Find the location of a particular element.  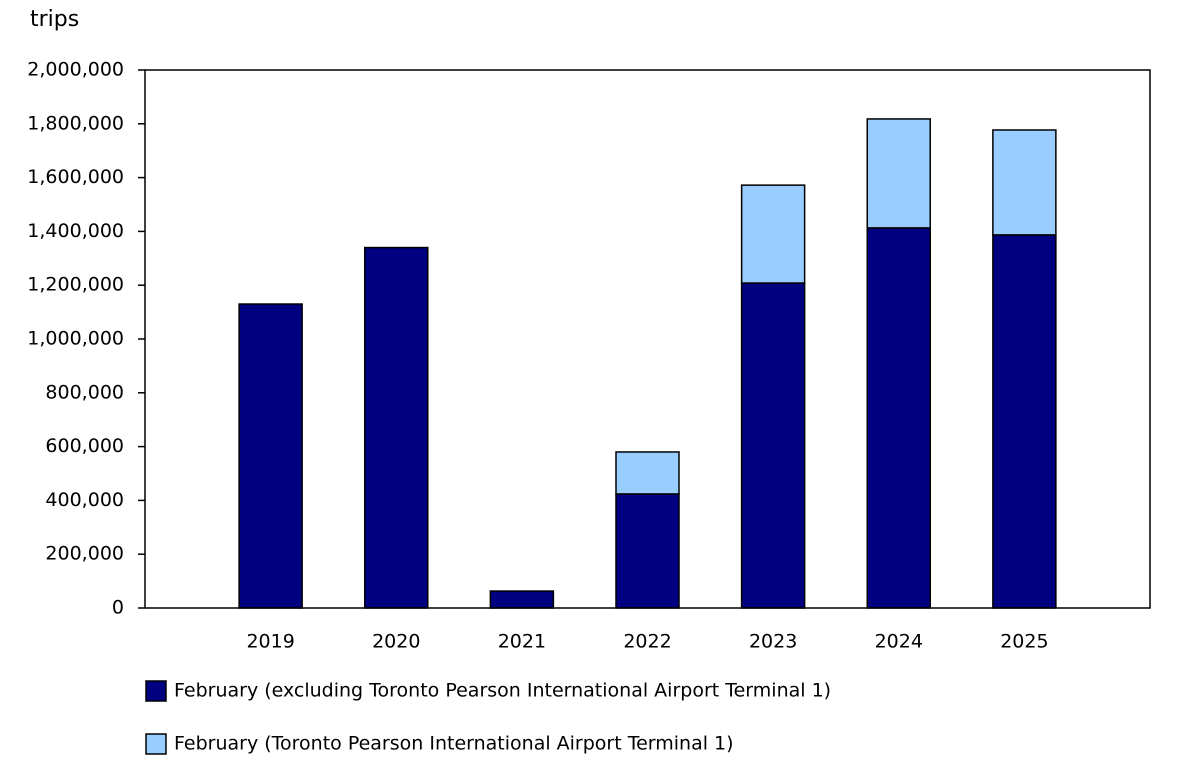

x-tick-label: 2021 is located at coordinates (522, 642).